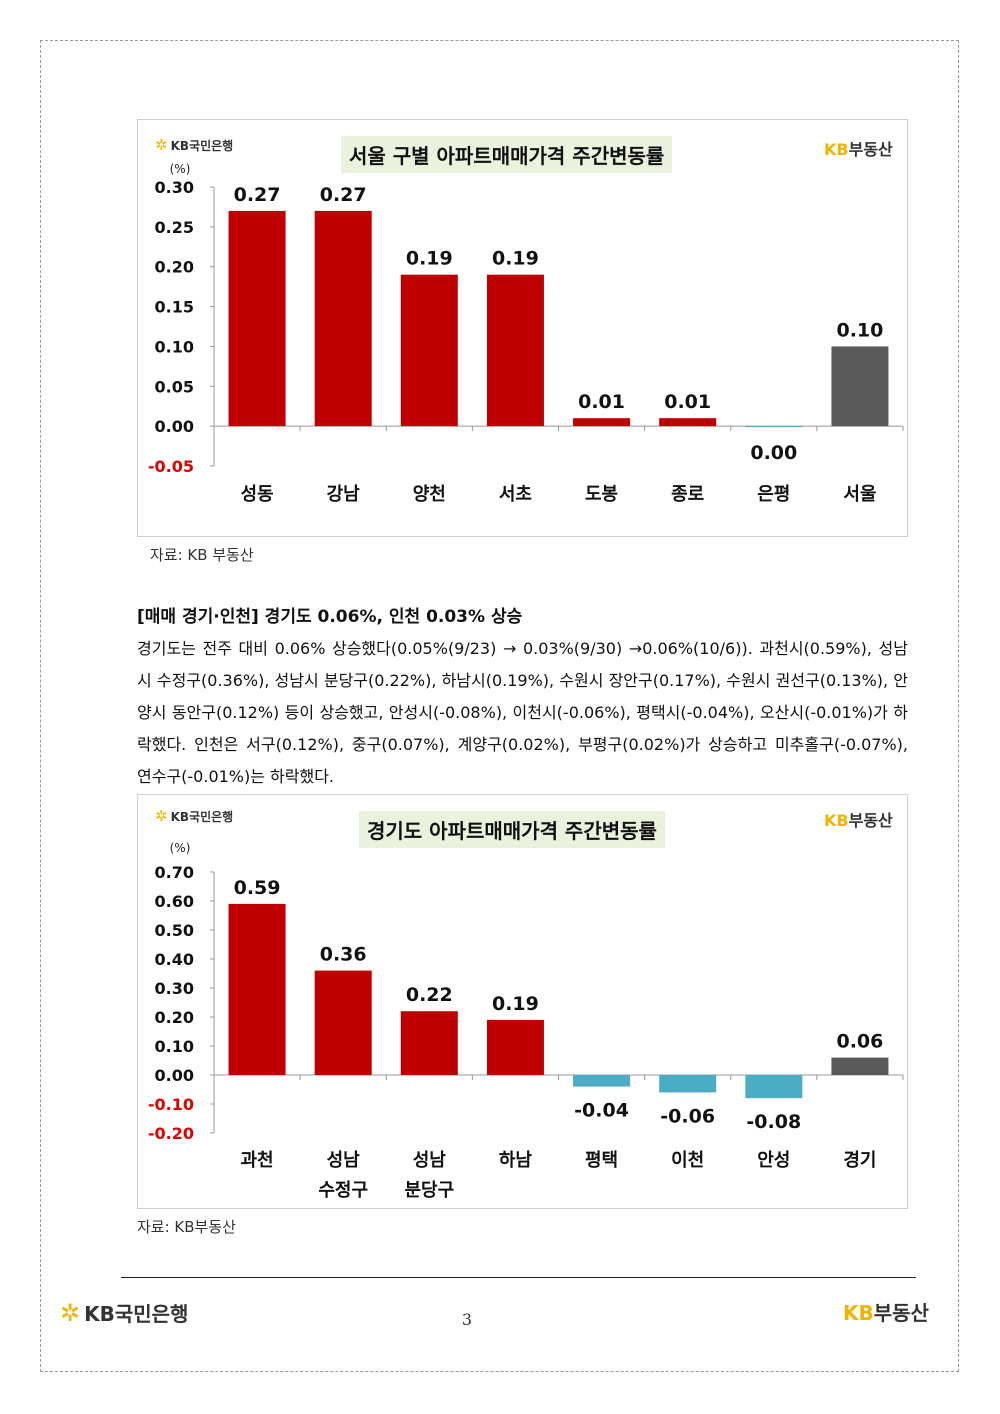 This screenshot has width=1000, height=1414. Describe the element at coordinates (859, 330) in the screenshot. I see `bar-value-label: 0.10` at that location.